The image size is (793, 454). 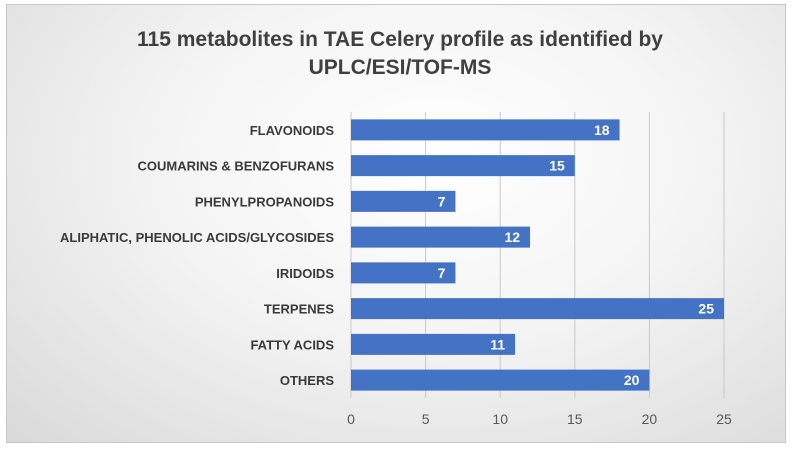 I want to click on category-label: PHENYLPROPANOIDS, so click(x=264, y=201).